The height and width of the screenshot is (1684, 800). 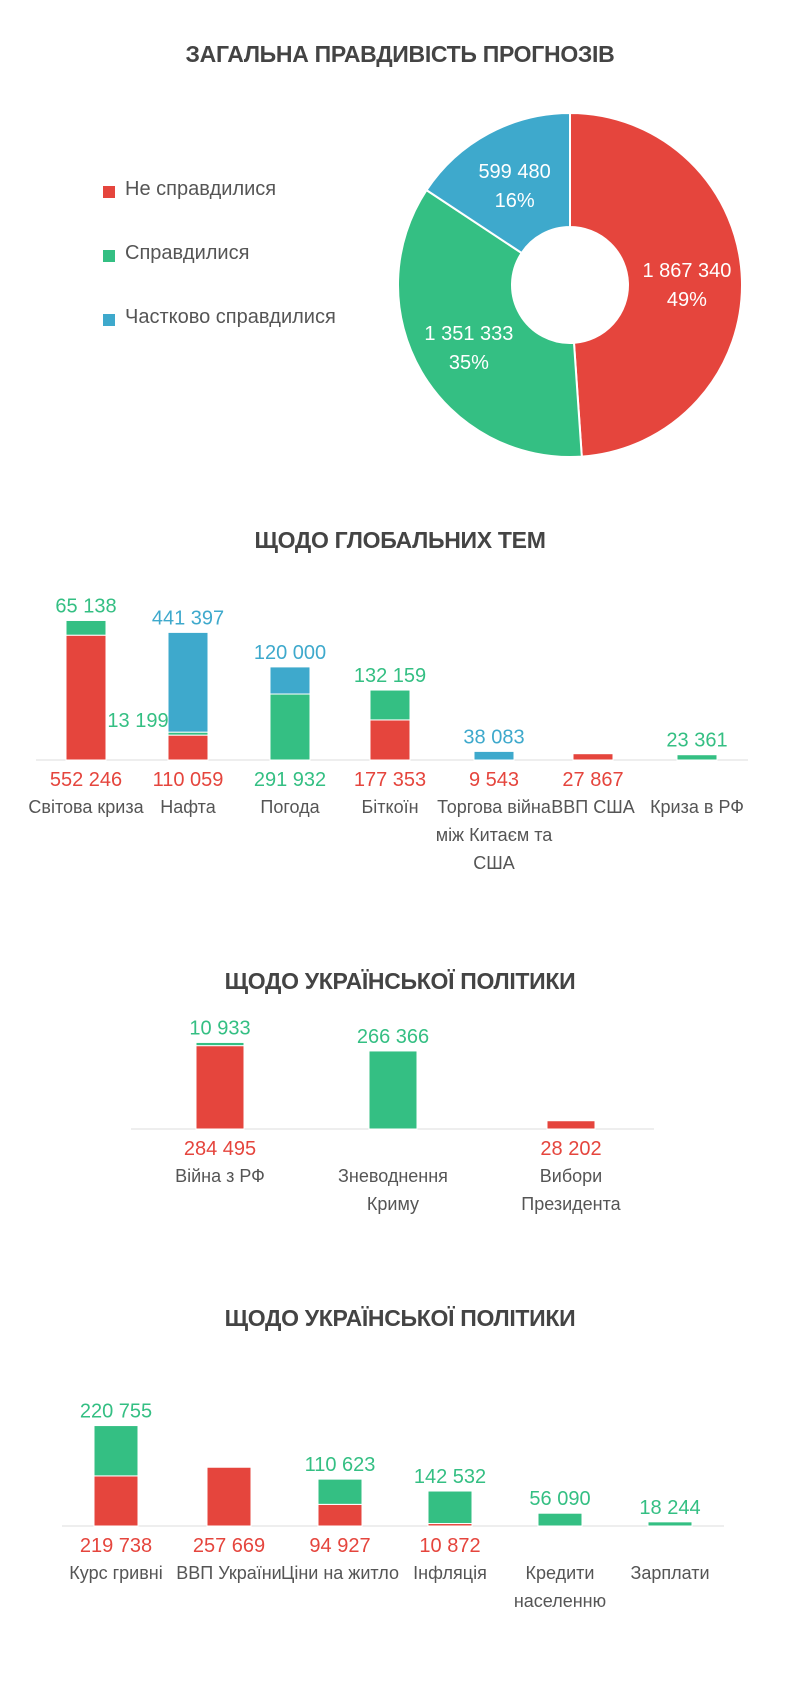 I want to click on legend-swatch-green, so click(x=109, y=256).